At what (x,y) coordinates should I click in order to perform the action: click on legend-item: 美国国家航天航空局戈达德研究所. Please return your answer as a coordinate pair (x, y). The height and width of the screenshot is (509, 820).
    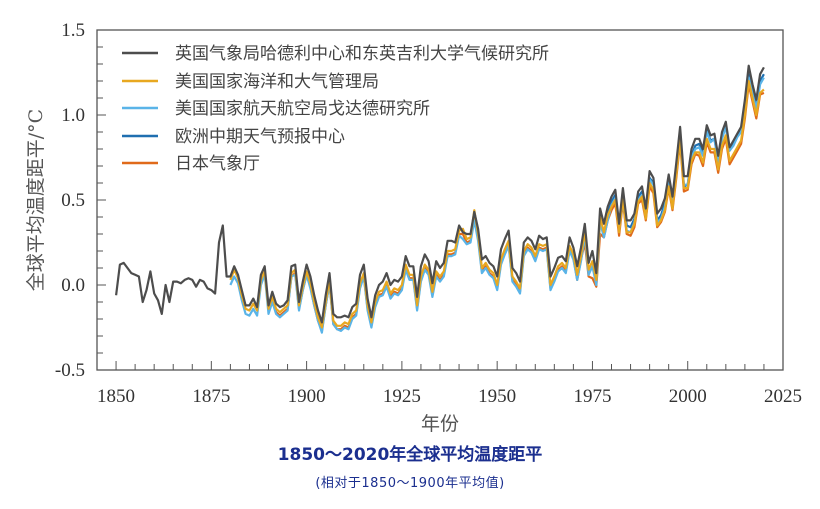
    Looking at the image, I should click on (276, 109).